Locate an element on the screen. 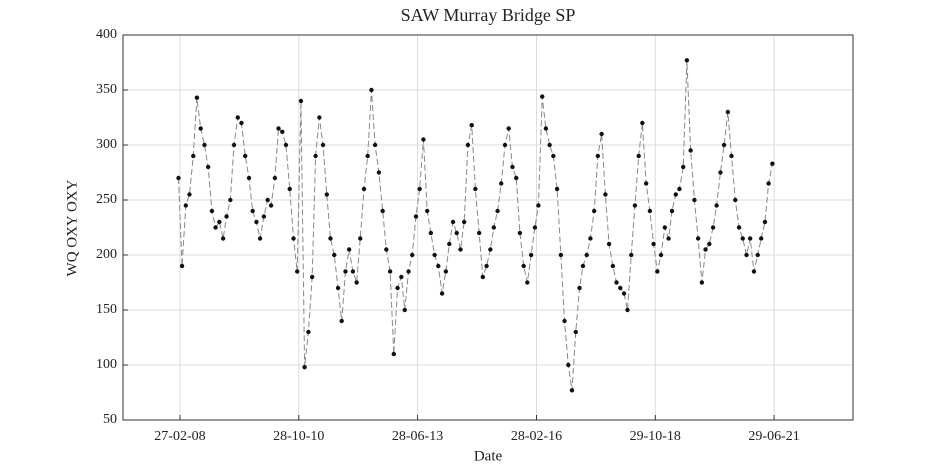 The height and width of the screenshot is (472, 945). y-tick-label: 50 is located at coordinates (110, 419).